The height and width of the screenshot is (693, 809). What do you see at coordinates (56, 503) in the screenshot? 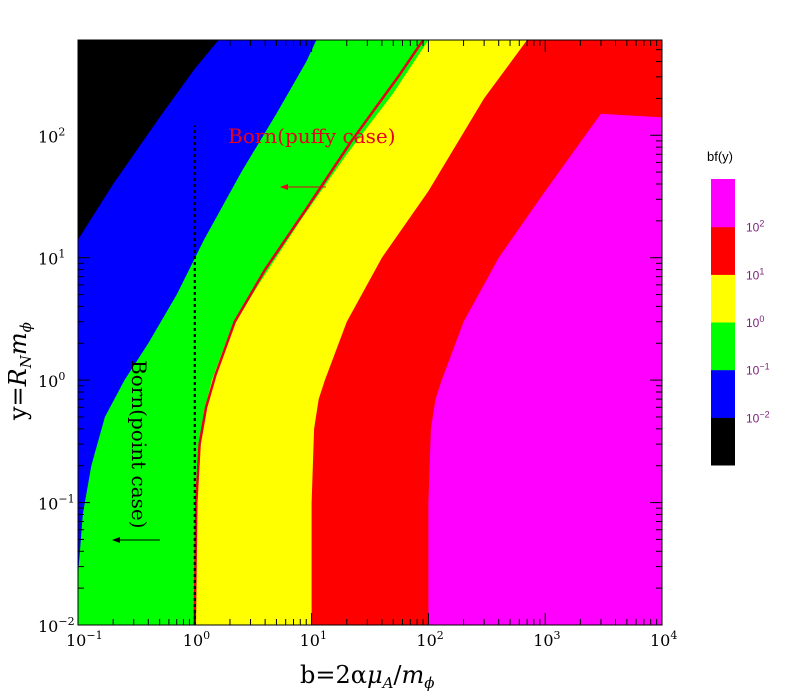
I see `y-tick-label: 10⁻¹` at bounding box center [56, 503].